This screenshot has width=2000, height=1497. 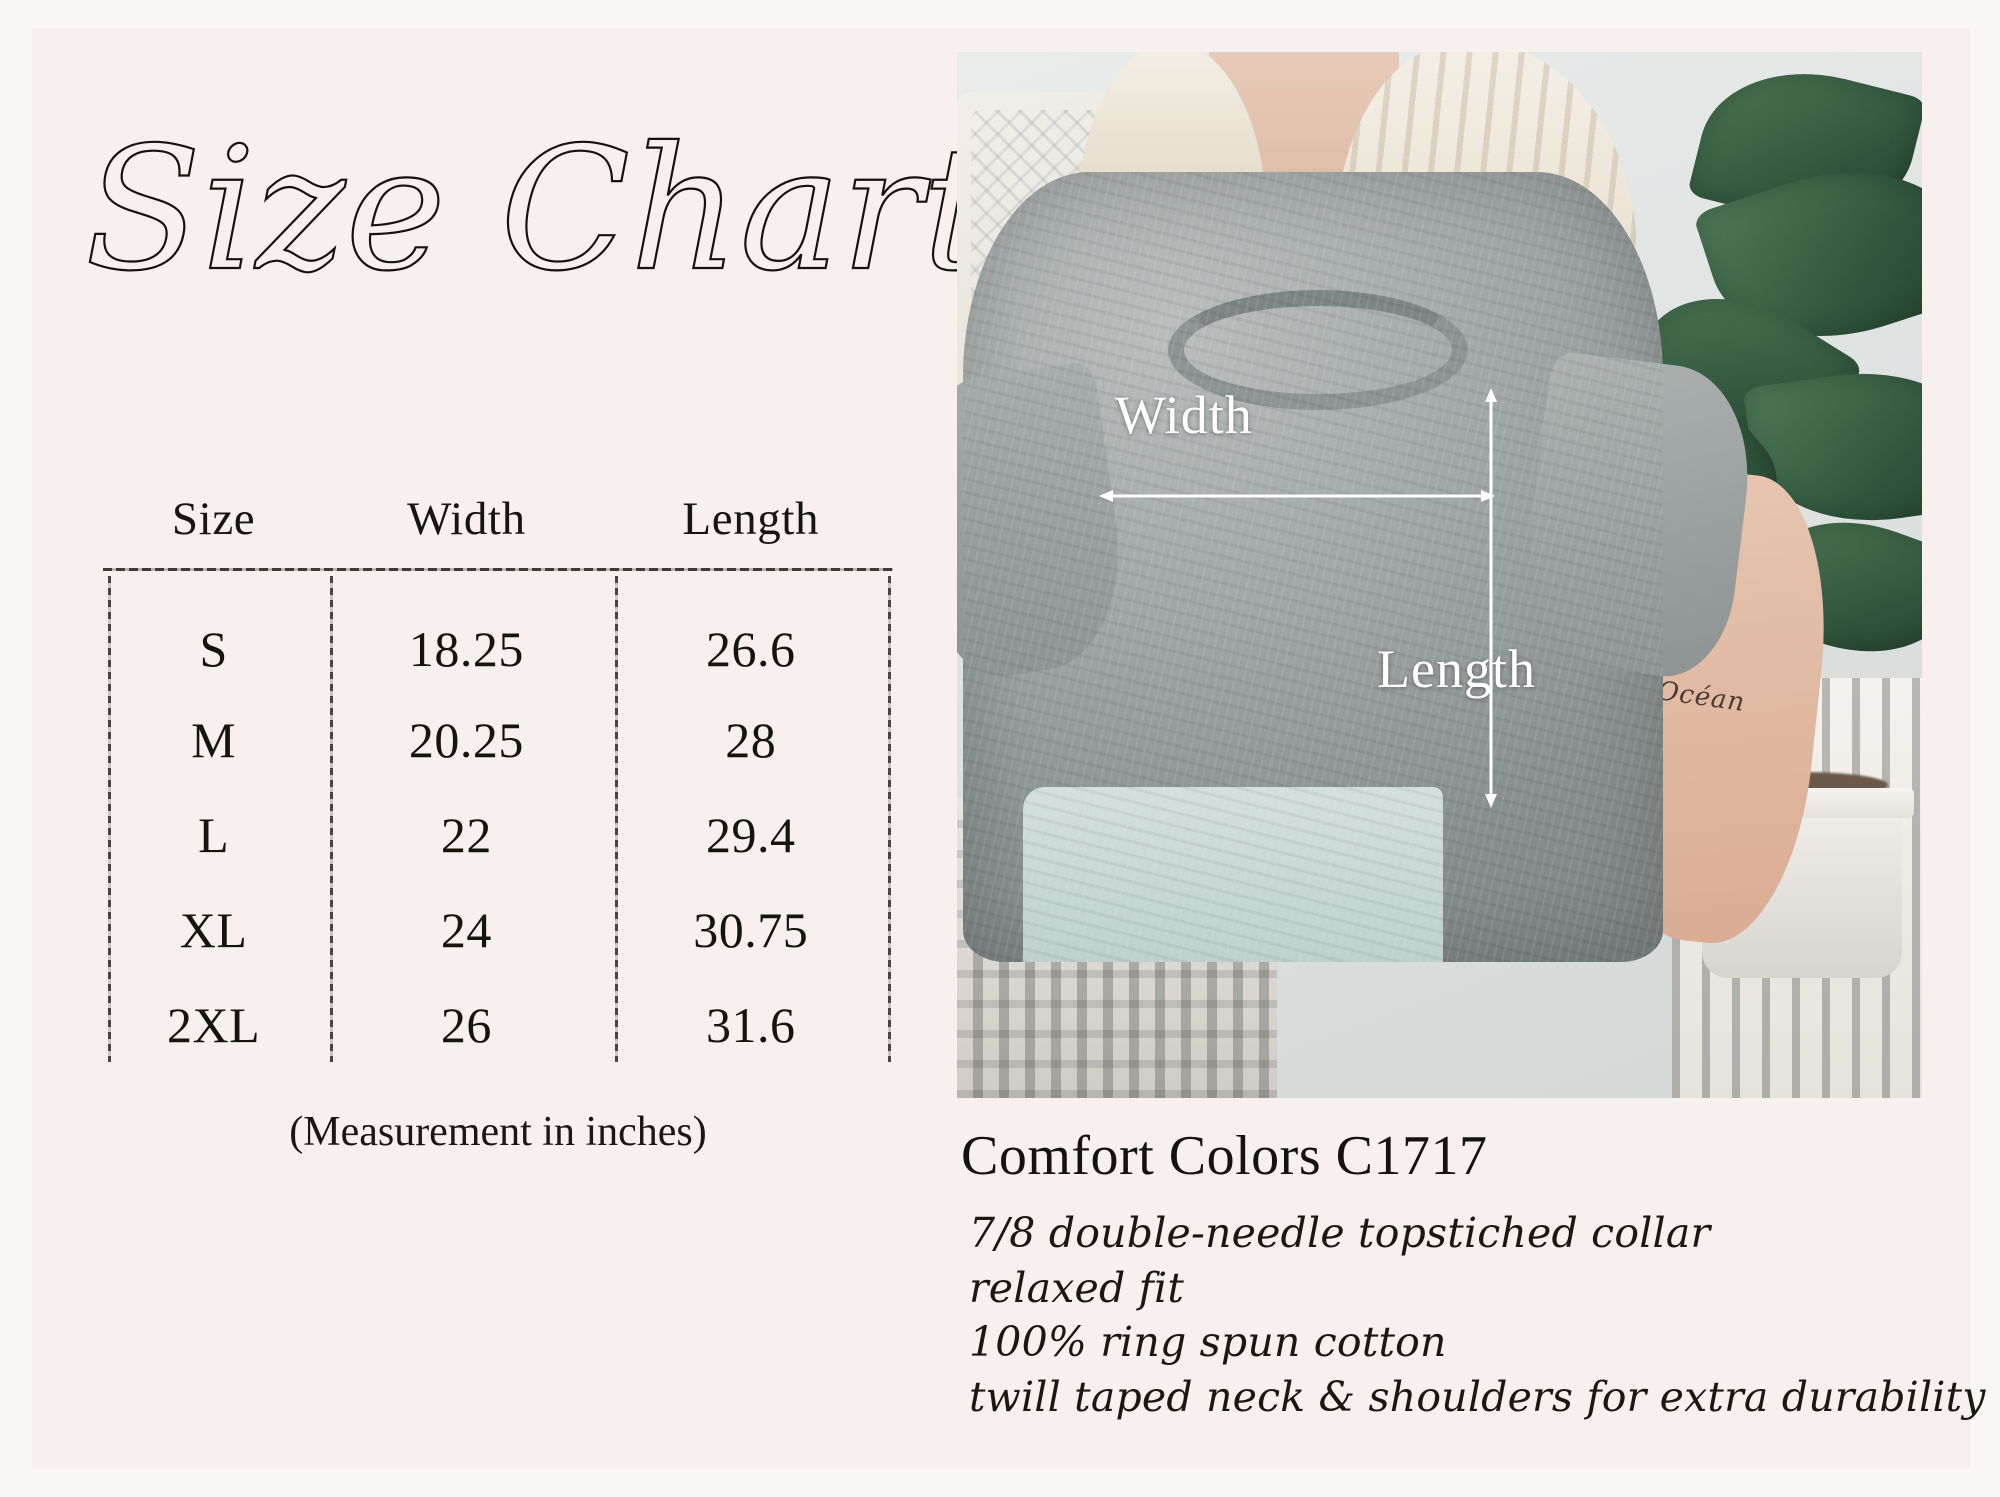 What do you see at coordinates (213, 649) in the screenshot?
I see `cell-size: S` at bounding box center [213, 649].